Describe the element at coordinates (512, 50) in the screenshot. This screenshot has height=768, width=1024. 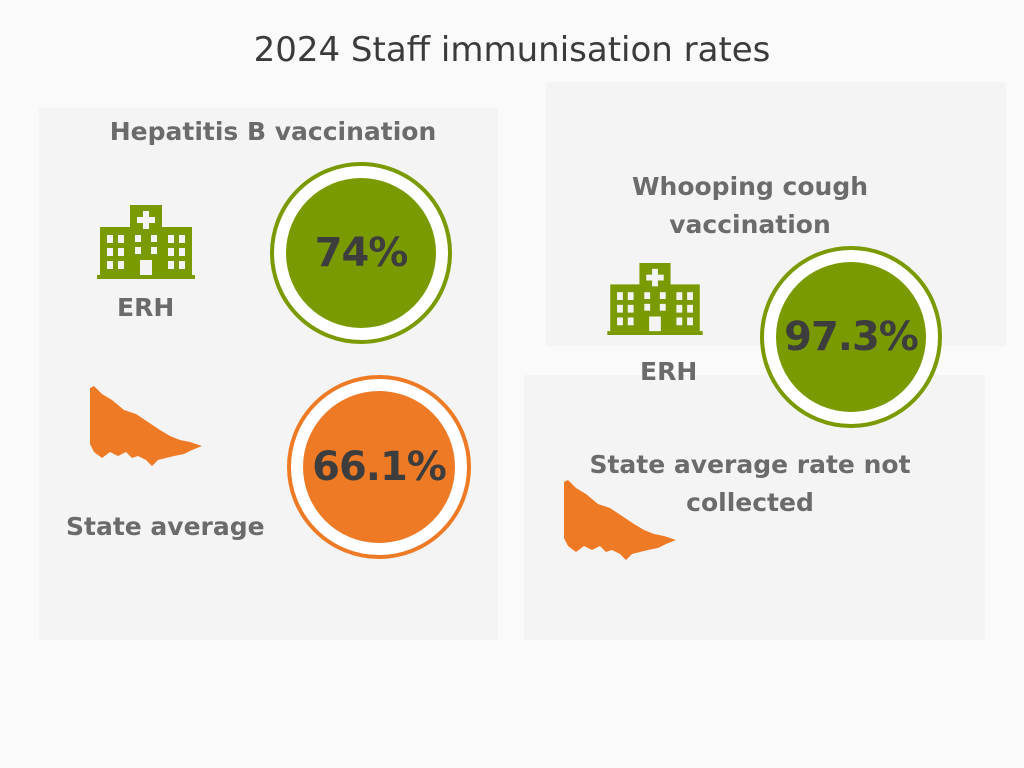
I see `page-title: 2024 Staff immunisation rates` at that location.